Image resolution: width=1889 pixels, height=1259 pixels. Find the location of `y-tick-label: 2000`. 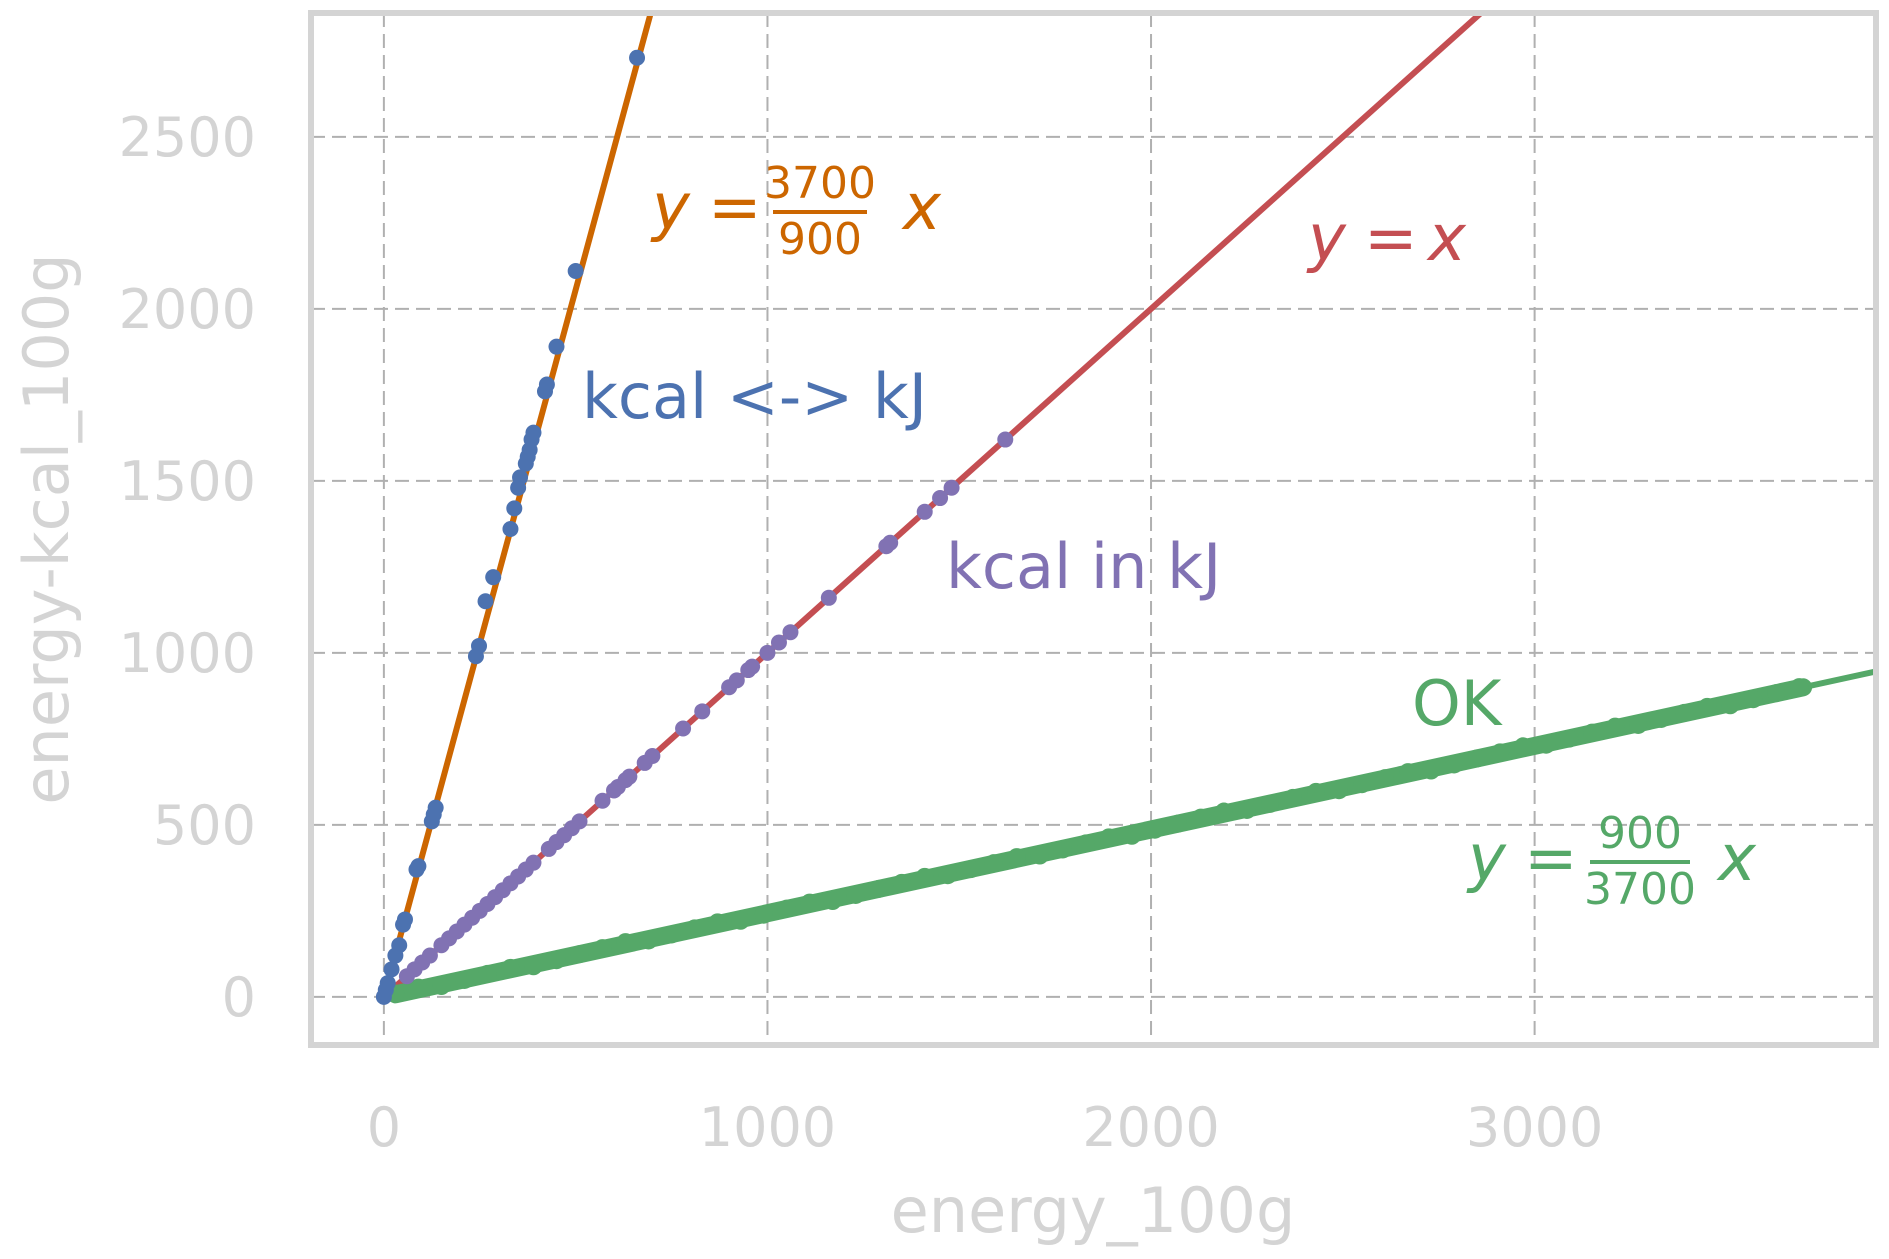

y-tick-label: 2000 is located at coordinates (187, 309).